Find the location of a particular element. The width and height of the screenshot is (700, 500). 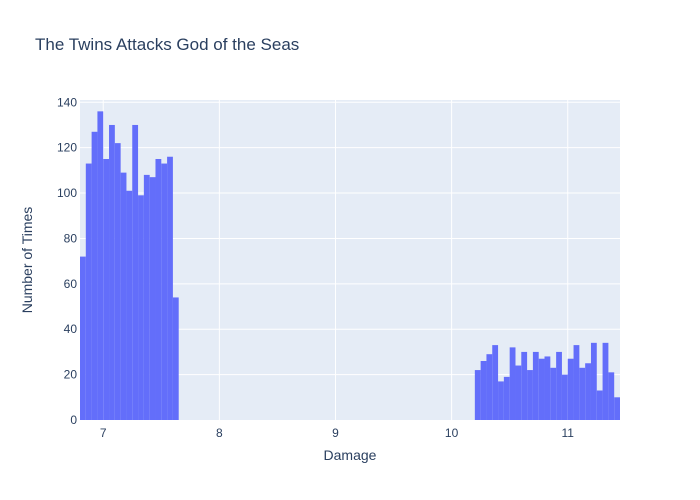

y-tick-label: 60 is located at coordinates (71, 284).